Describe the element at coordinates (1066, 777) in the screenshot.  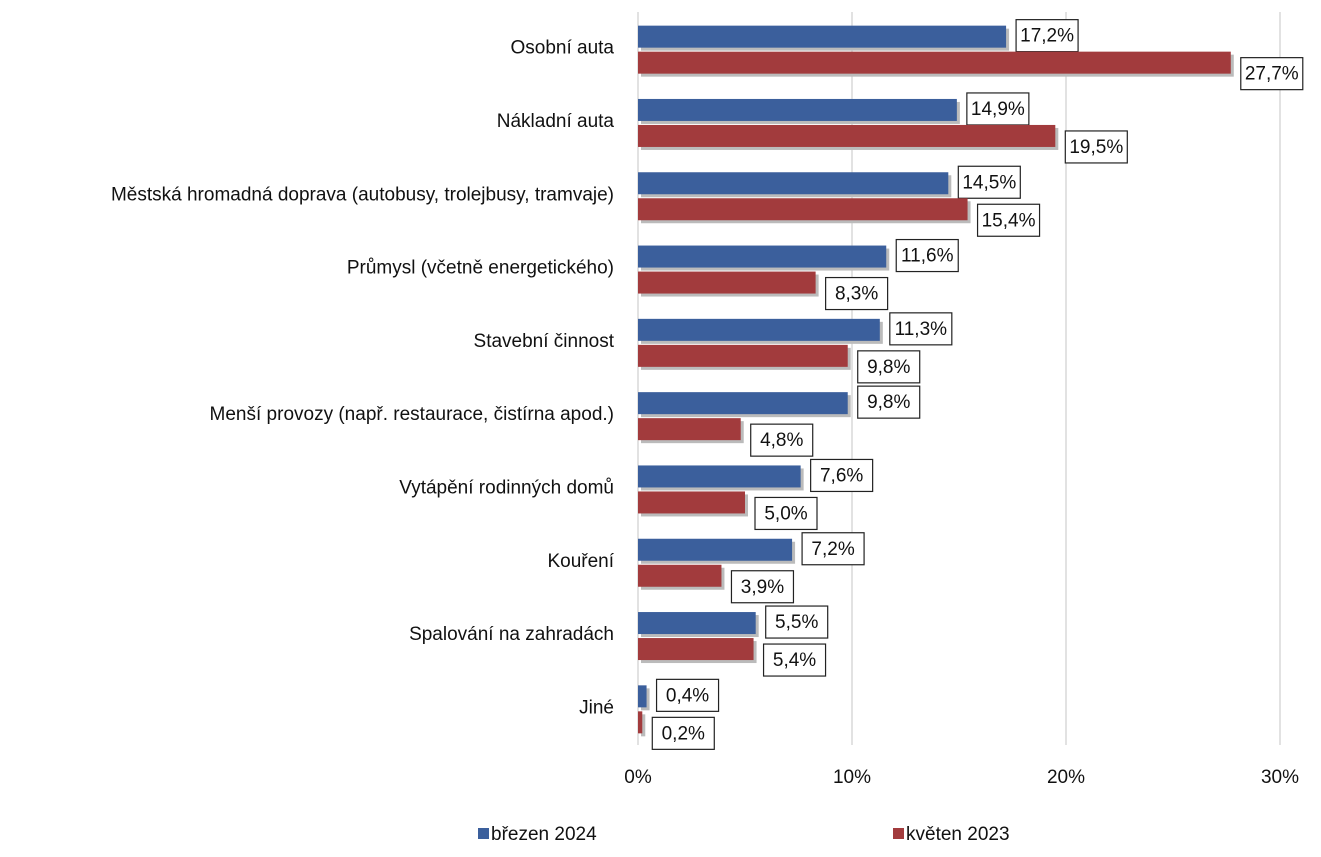
I see `x-tick-label: 20%` at that location.